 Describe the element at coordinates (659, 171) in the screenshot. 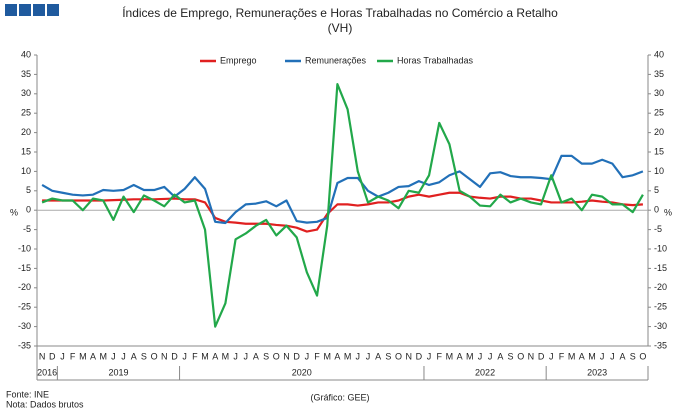

I see `y2-tick-label: 10` at that location.